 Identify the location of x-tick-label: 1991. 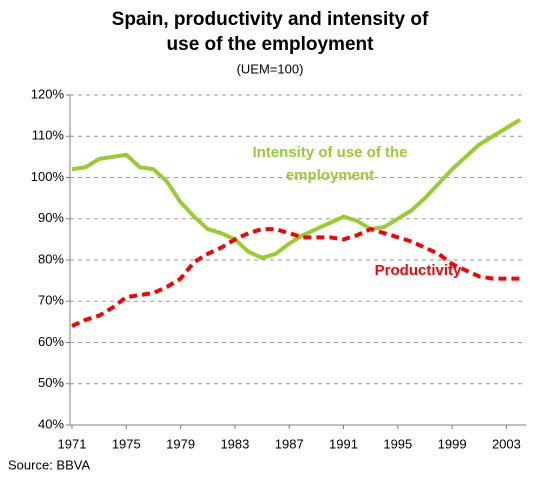
(343, 443).